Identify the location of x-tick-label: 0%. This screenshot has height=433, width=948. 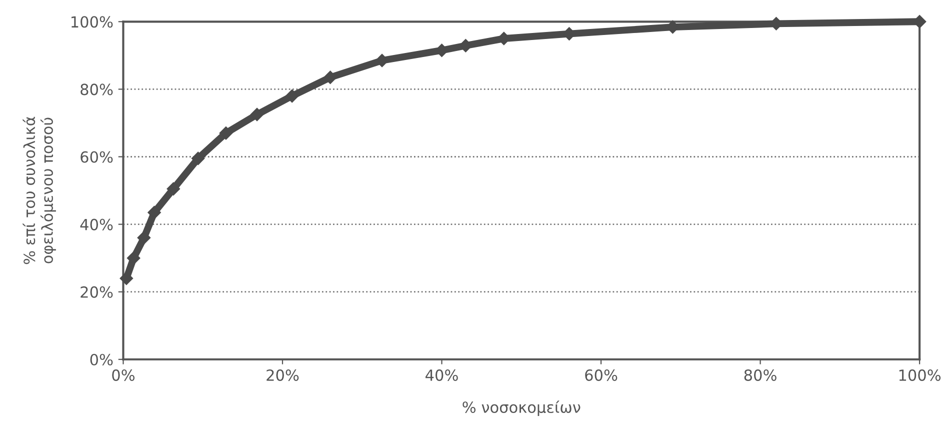
(123, 375).